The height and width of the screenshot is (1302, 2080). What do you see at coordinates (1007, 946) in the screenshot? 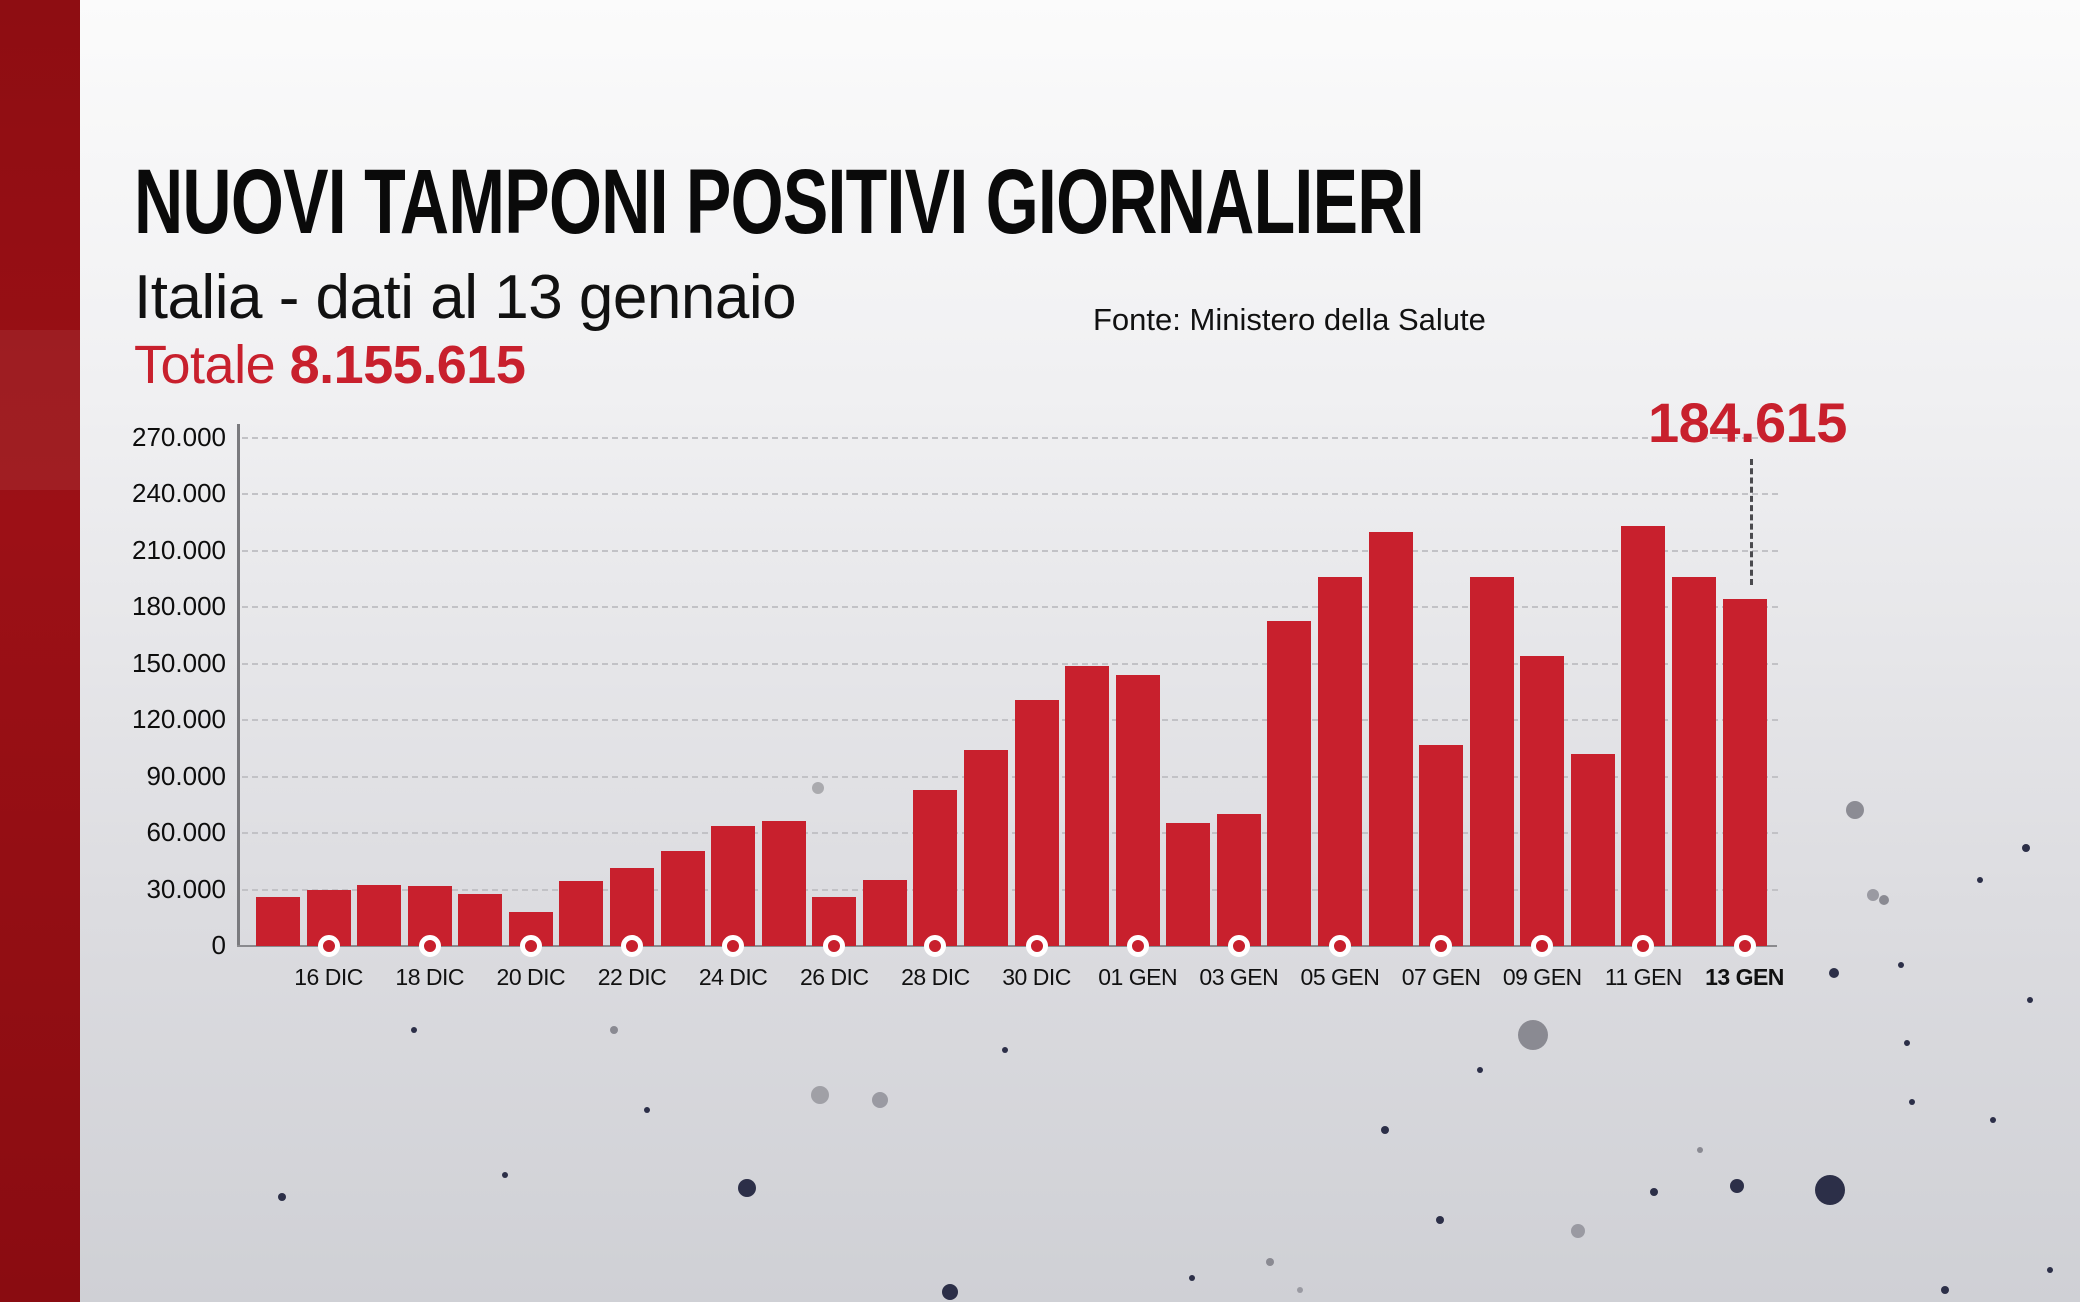
I see `x-axis-line` at bounding box center [1007, 946].